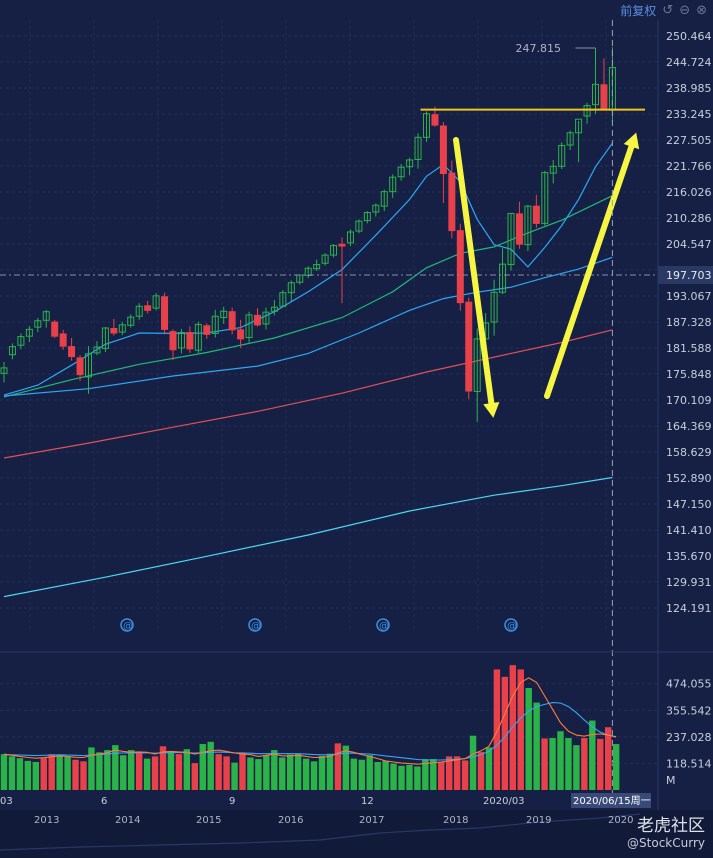 This screenshot has width=713, height=858. Describe the element at coordinates (320, 832) in the screenshot. I see `timeline-overview-line` at that location.